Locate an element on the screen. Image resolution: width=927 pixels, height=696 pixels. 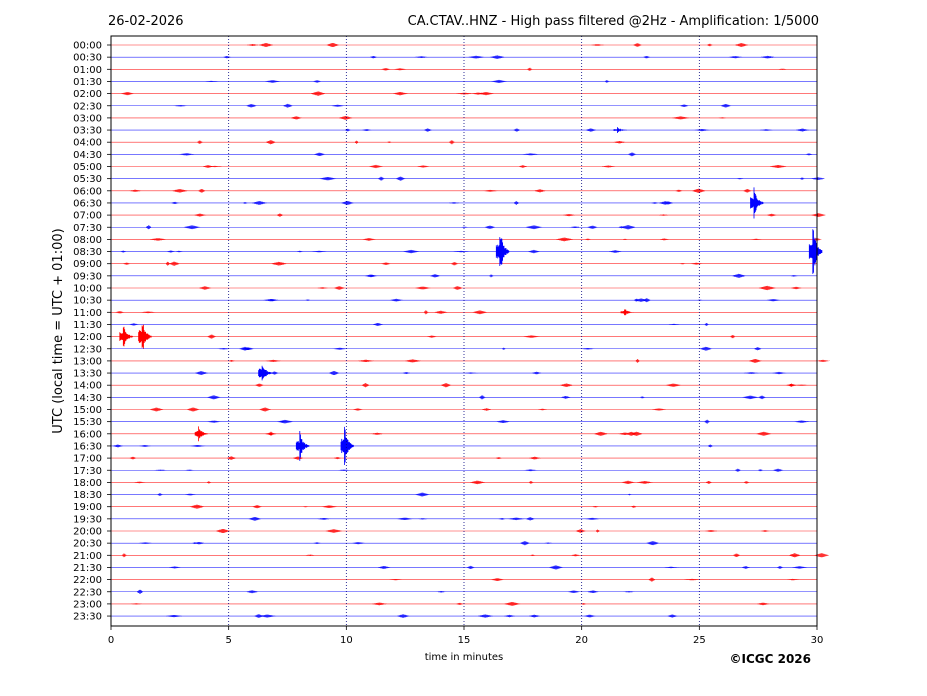
row-label-28: 14:00 is located at coordinates (87, 386).